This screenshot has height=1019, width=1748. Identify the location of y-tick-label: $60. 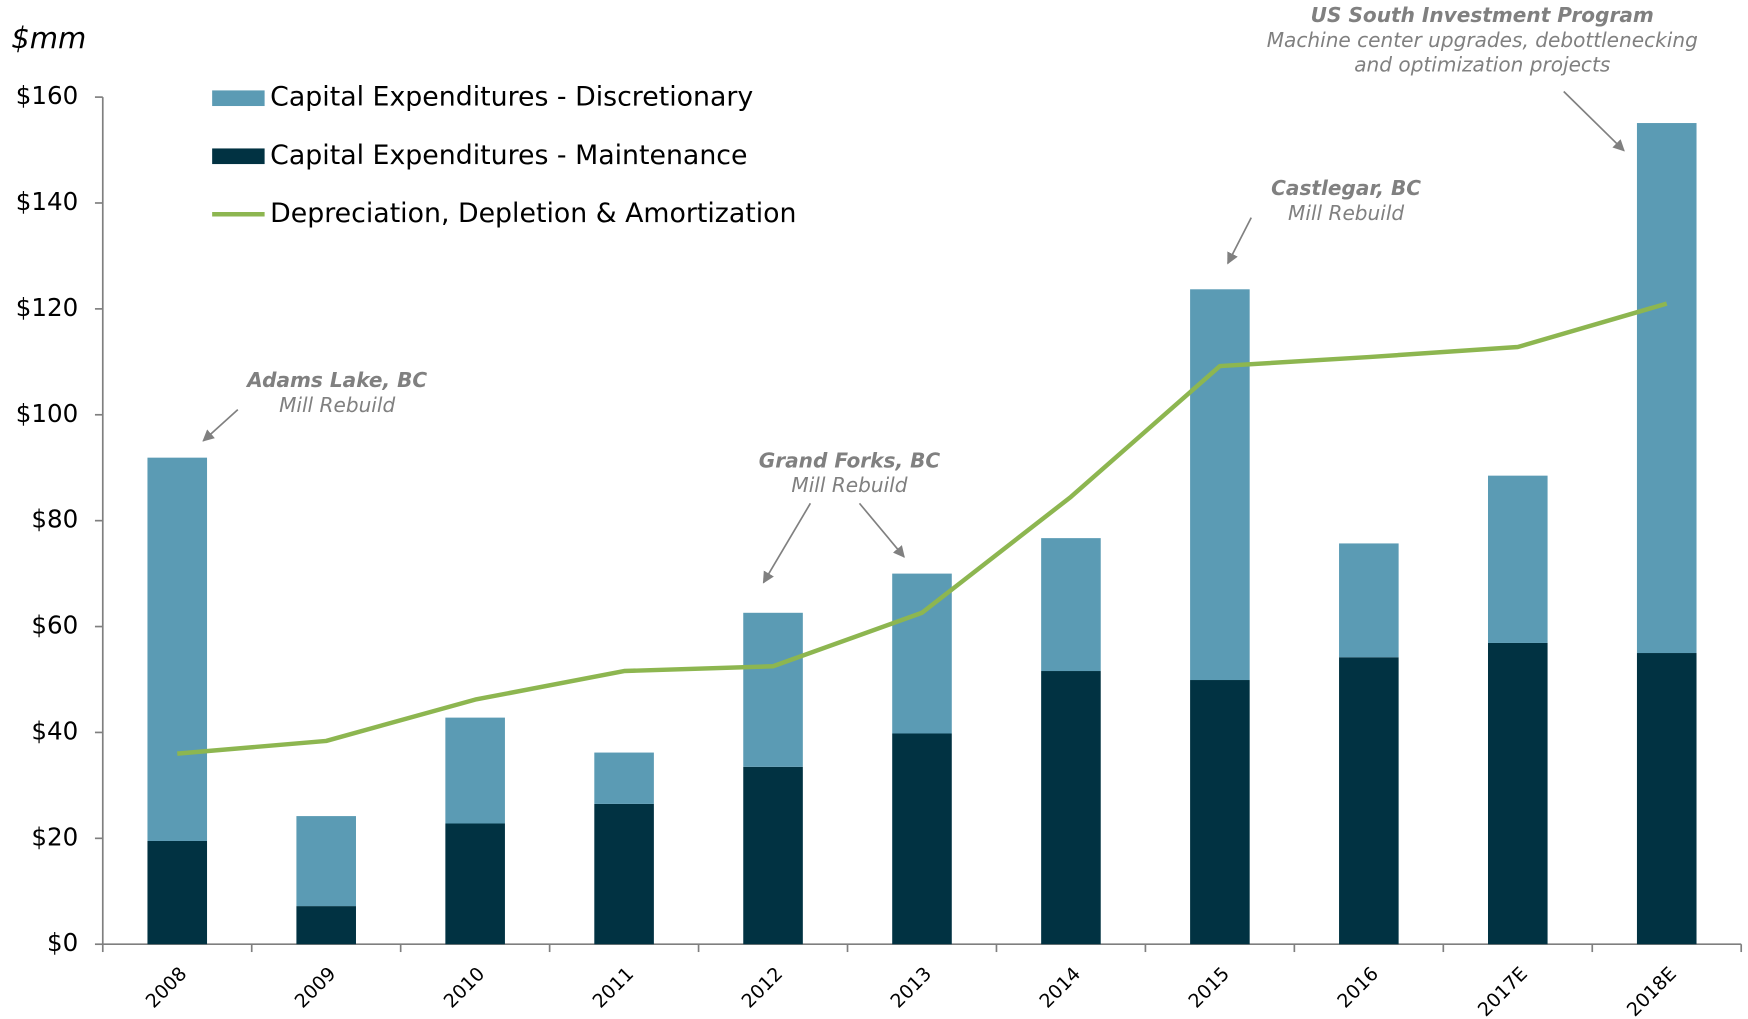
(54, 625).